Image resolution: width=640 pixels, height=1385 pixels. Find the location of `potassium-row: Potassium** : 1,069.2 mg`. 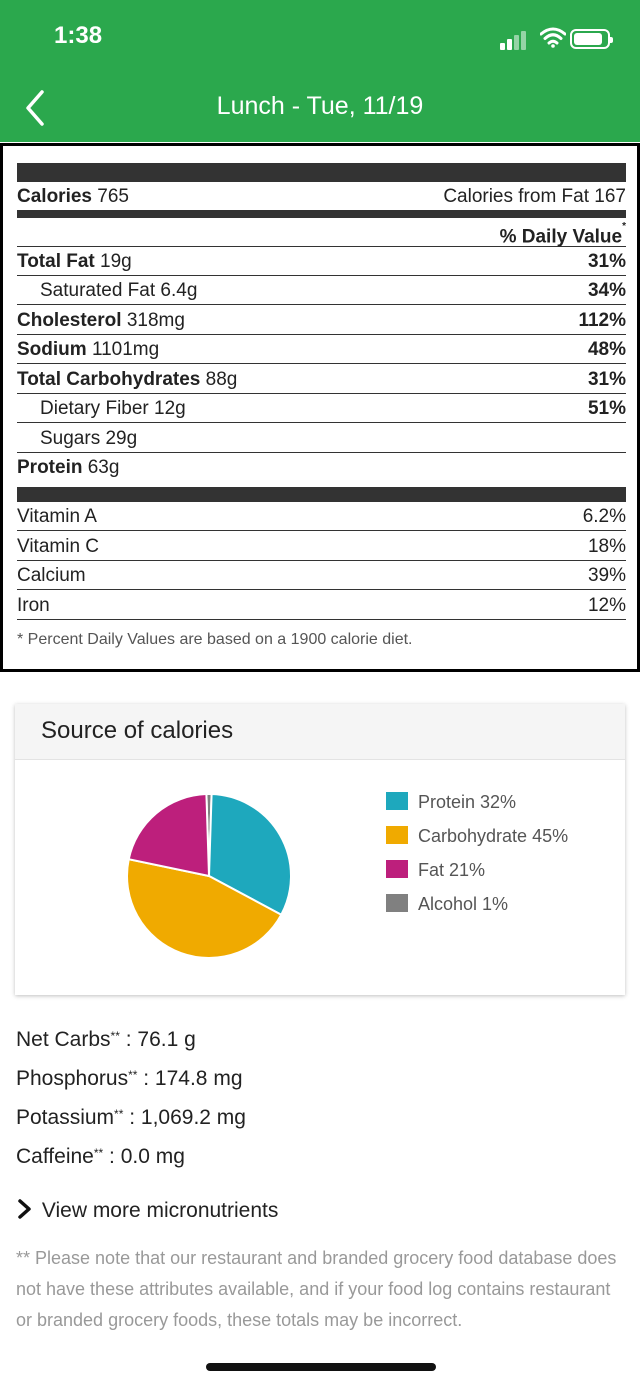

potassium-row: Potassium** : 1,069.2 mg is located at coordinates (131, 1118).